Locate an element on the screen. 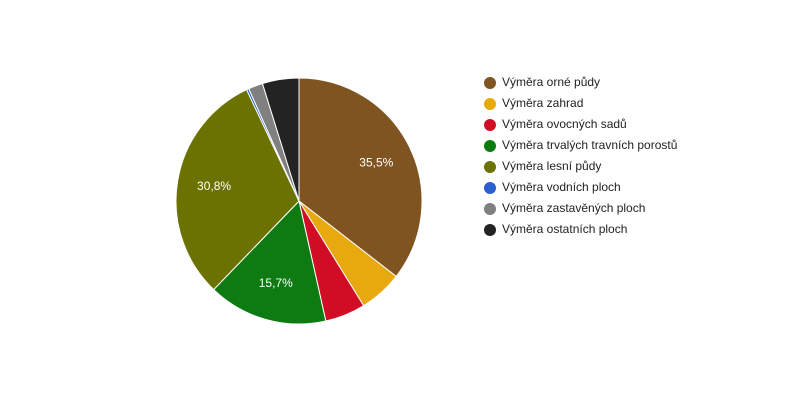 The image size is (800, 400). legend-label: Výměra orné půdy is located at coordinates (551, 82).